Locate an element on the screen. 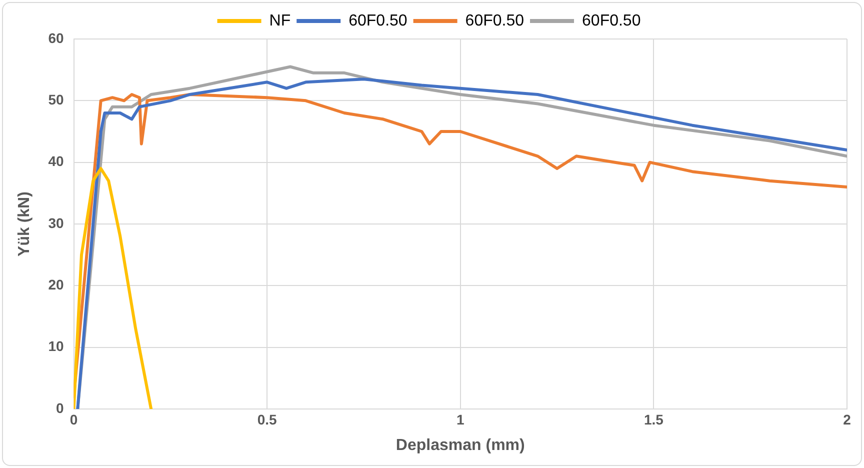 Image resolution: width=864 pixels, height=468 pixels. y-tick-label: 20 is located at coordinates (56, 284).